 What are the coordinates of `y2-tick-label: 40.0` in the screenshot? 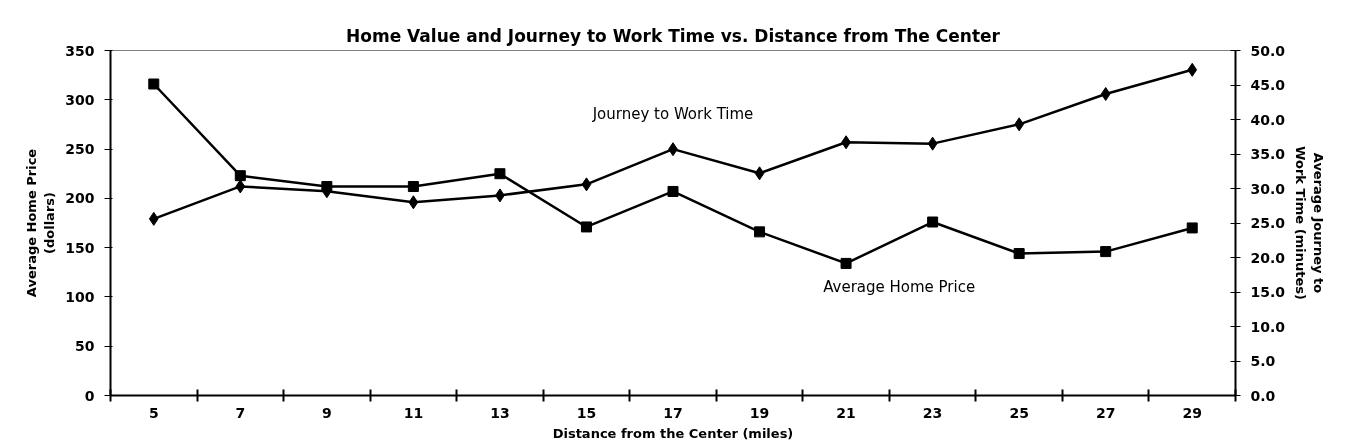 It's located at (1268, 119).